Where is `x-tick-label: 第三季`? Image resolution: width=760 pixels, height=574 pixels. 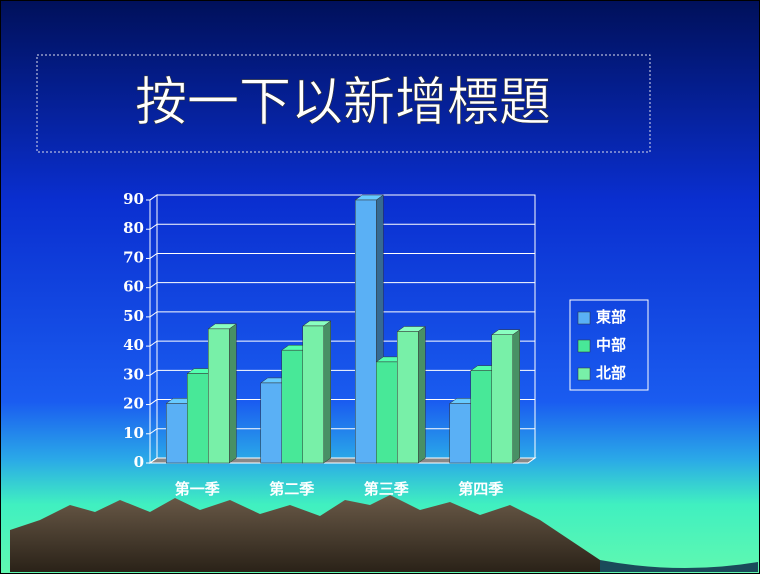
x-tick-label: 第三季 is located at coordinates (386, 489).